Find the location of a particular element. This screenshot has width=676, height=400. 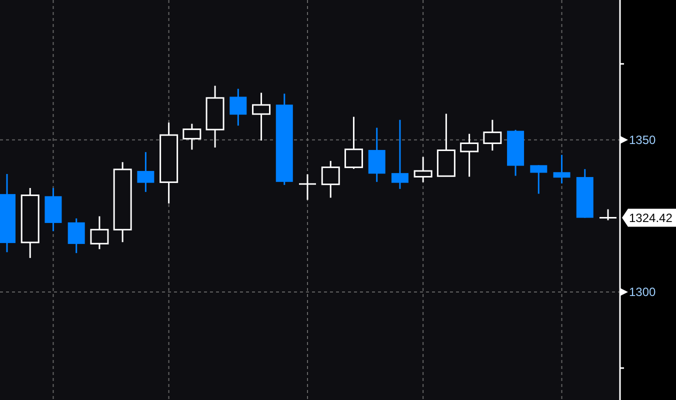

y-tick-label: 1350 is located at coordinates (642, 140).